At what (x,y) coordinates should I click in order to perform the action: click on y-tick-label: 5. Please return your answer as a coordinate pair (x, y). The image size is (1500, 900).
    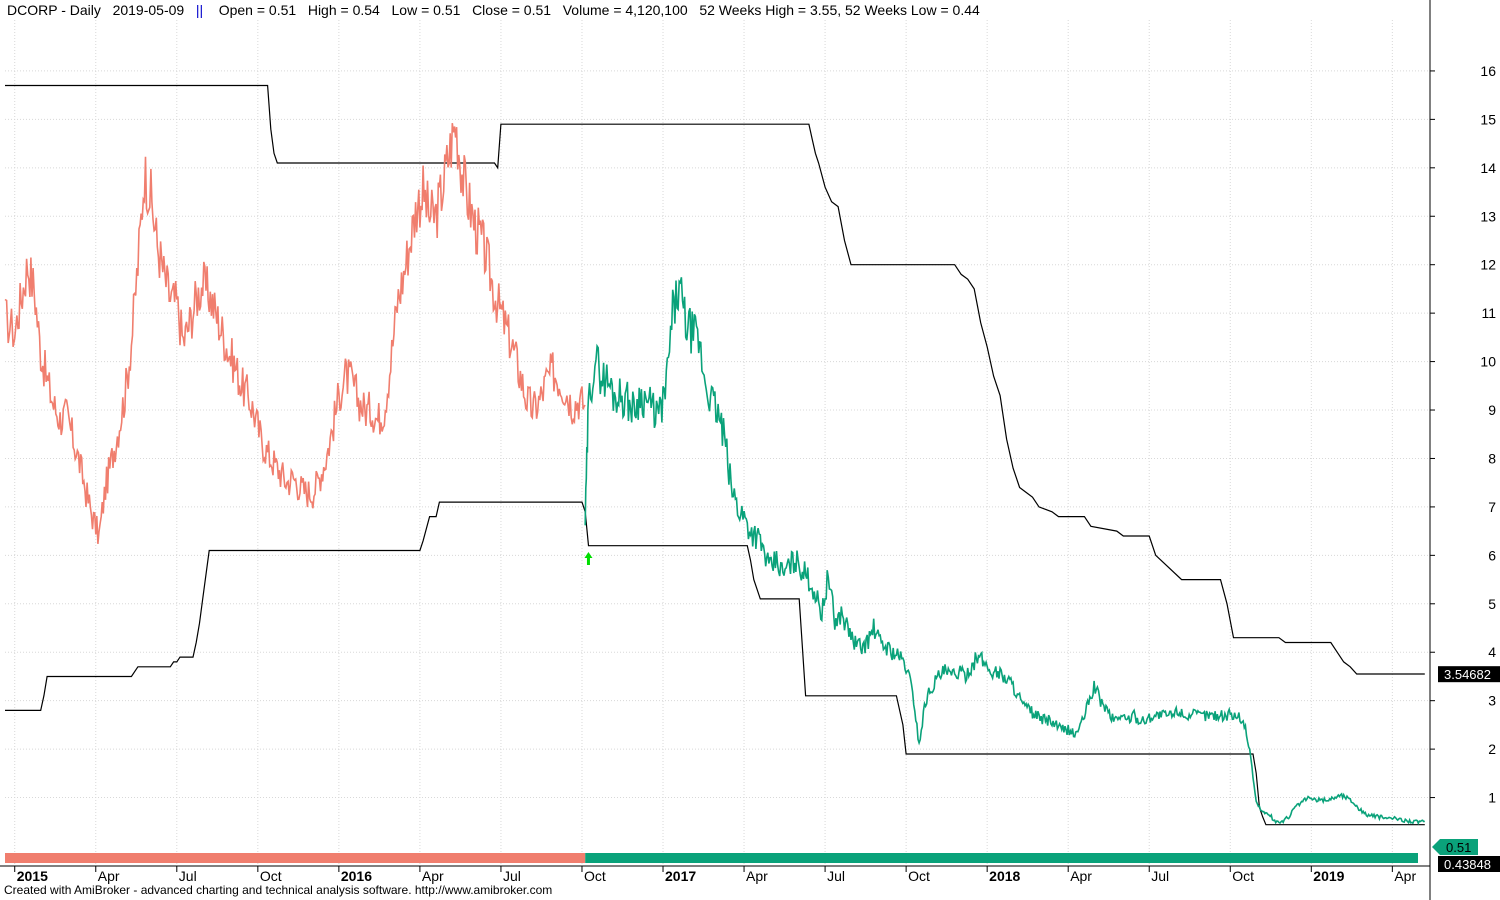
    Looking at the image, I should click on (1492, 604).